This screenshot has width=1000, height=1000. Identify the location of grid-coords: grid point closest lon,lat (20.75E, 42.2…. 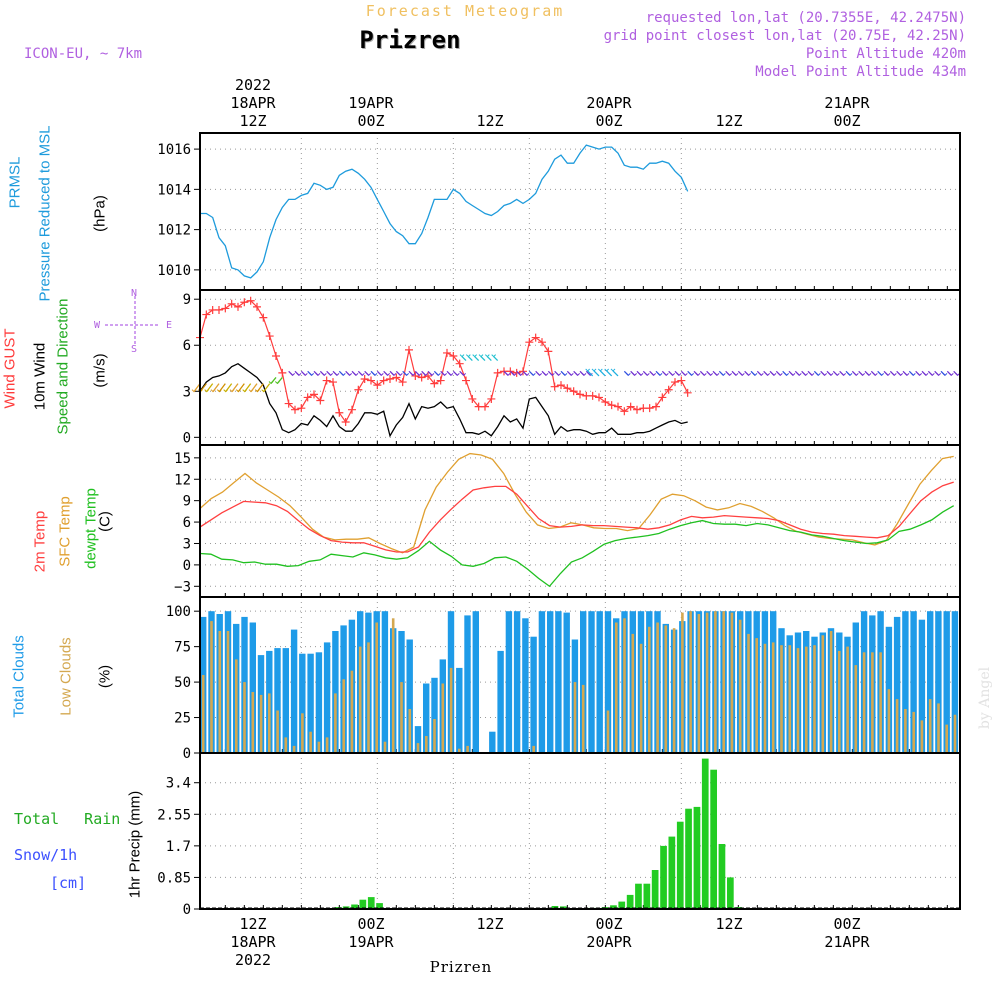
(784, 36).